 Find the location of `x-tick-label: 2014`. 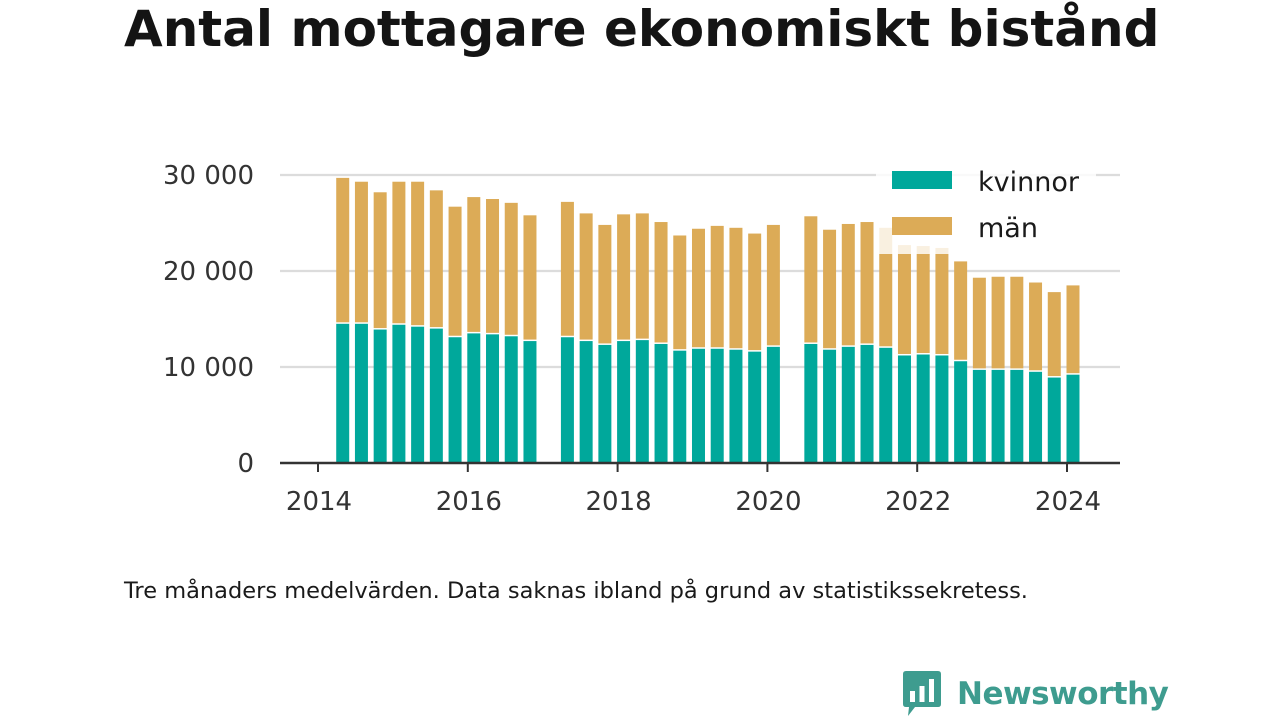

x-tick-label: 2014 is located at coordinates (319, 502).